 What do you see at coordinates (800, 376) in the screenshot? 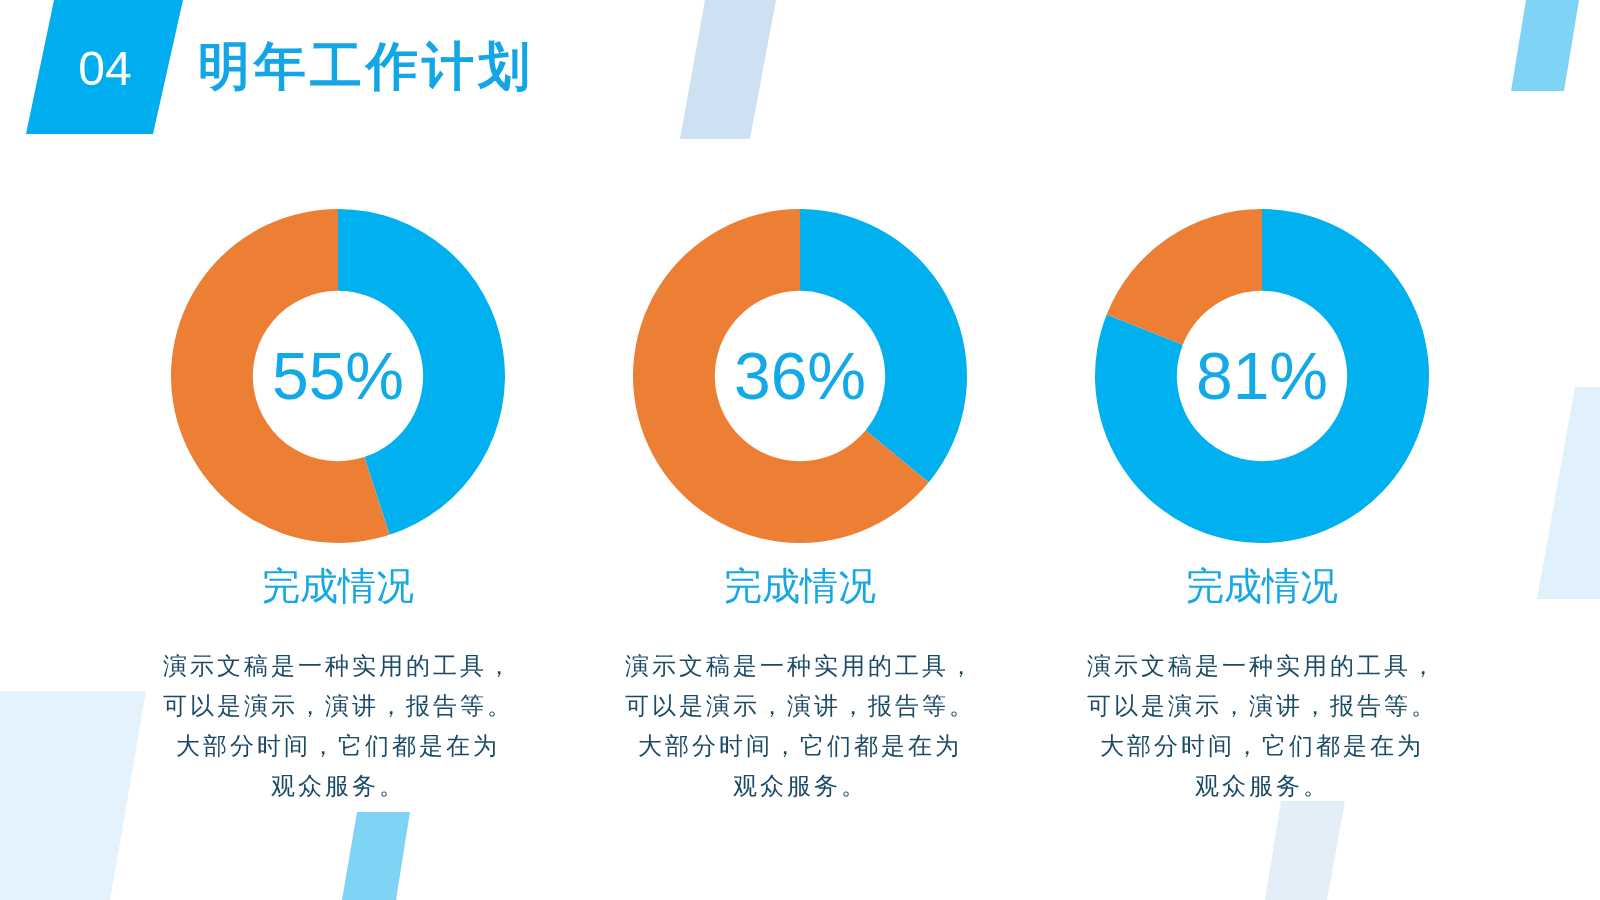
I see `text: 36%` at bounding box center [800, 376].